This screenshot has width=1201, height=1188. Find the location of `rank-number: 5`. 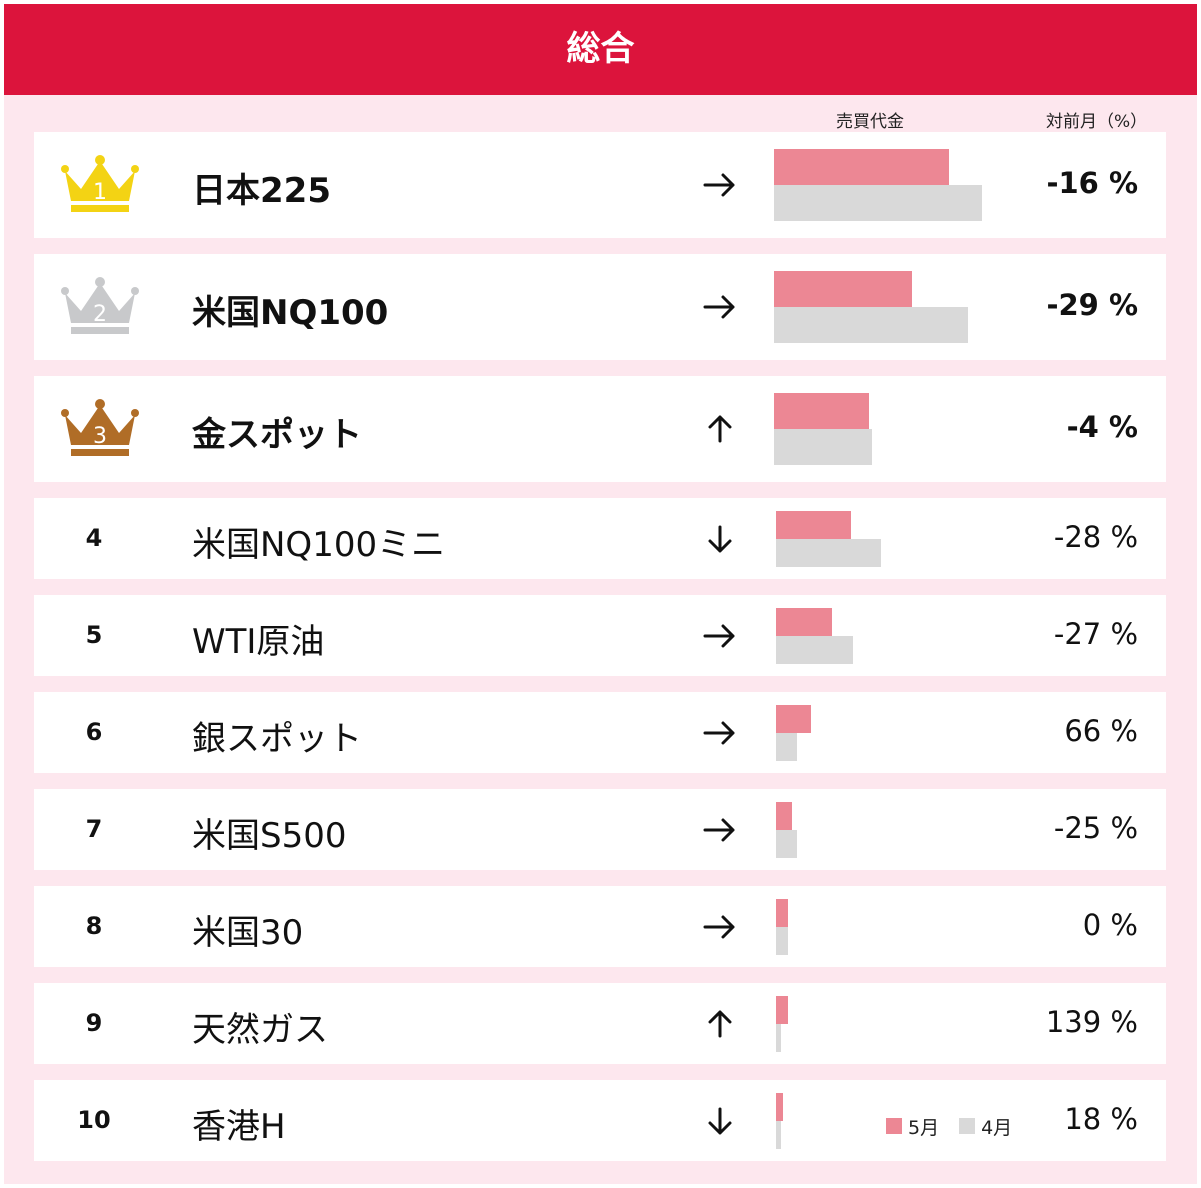

rank-number: 5 is located at coordinates (94, 634).